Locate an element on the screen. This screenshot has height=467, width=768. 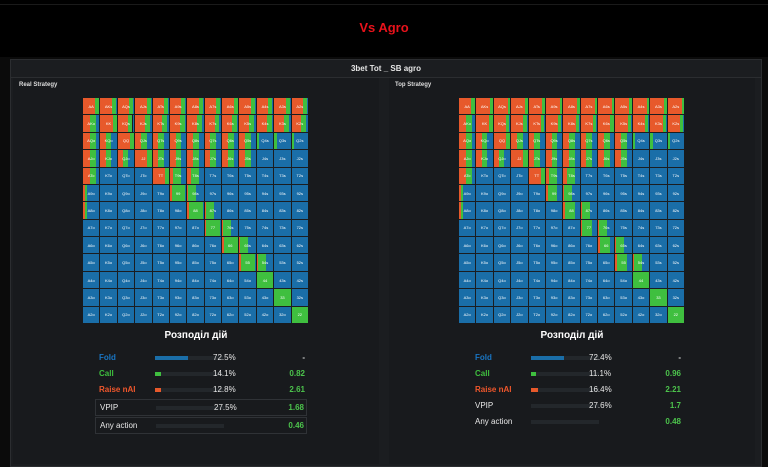
hand-cell: 54s is located at coordinates (265, 262).